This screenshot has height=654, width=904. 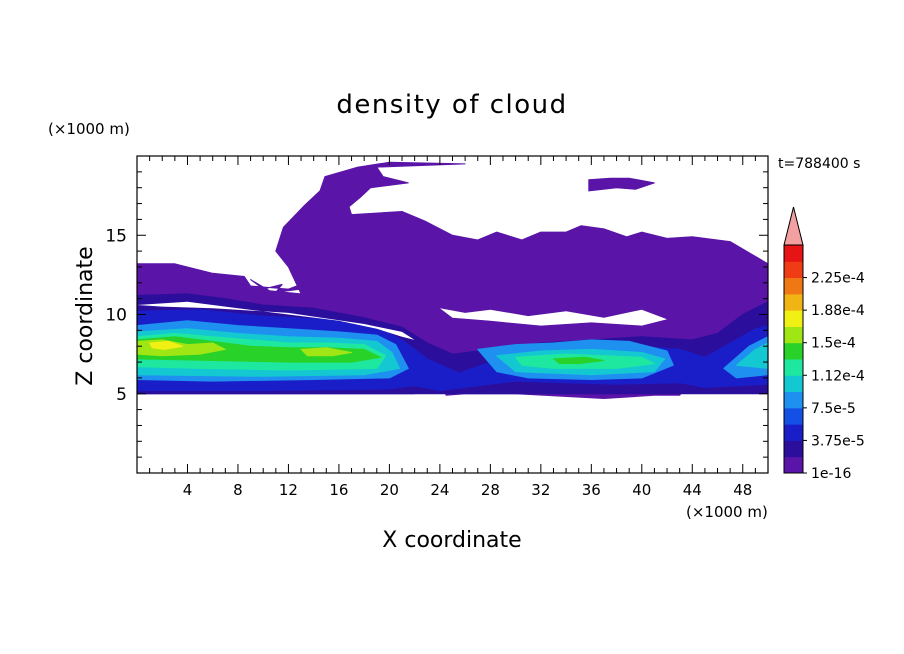 I want to click on x-tick-label: 12, so click(x=288, y=490).